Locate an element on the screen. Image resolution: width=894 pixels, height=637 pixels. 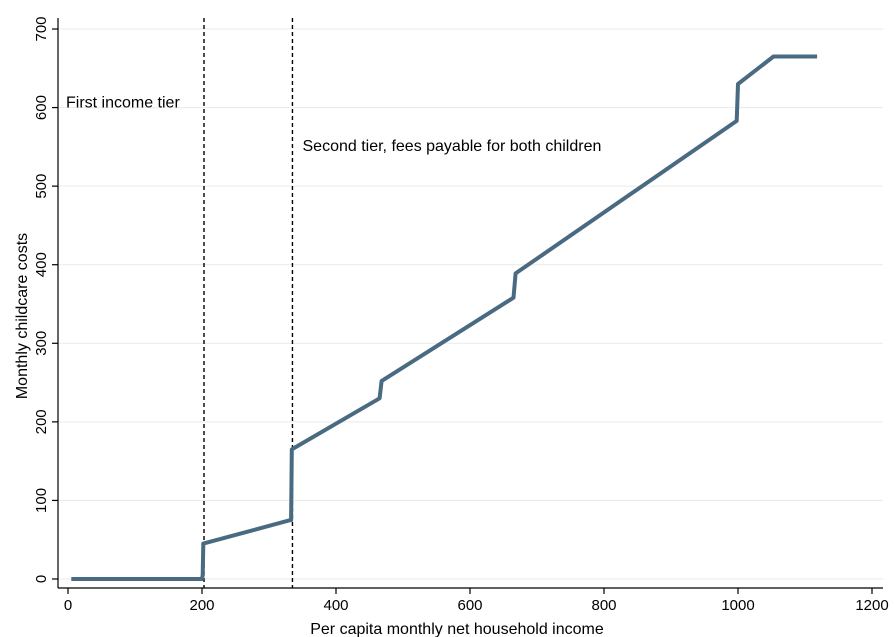
x-tick-label-0: 0 is located at coordinates (68, 605).